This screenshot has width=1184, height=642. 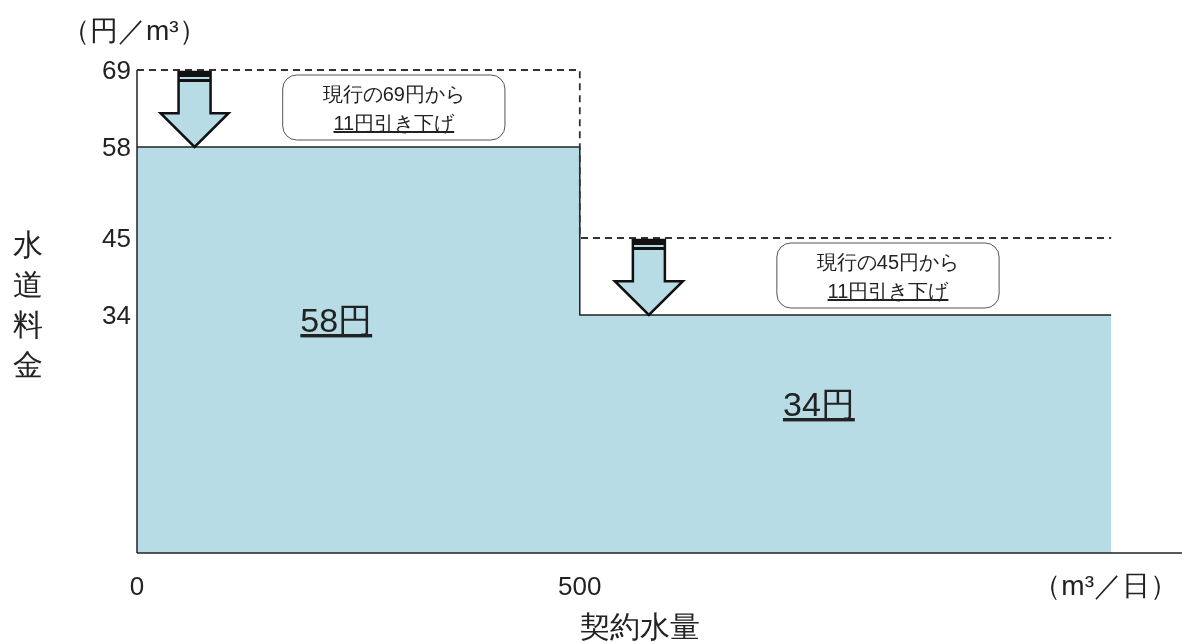 I want to click on y-tick-label: 45, so click(x=116, y=238).